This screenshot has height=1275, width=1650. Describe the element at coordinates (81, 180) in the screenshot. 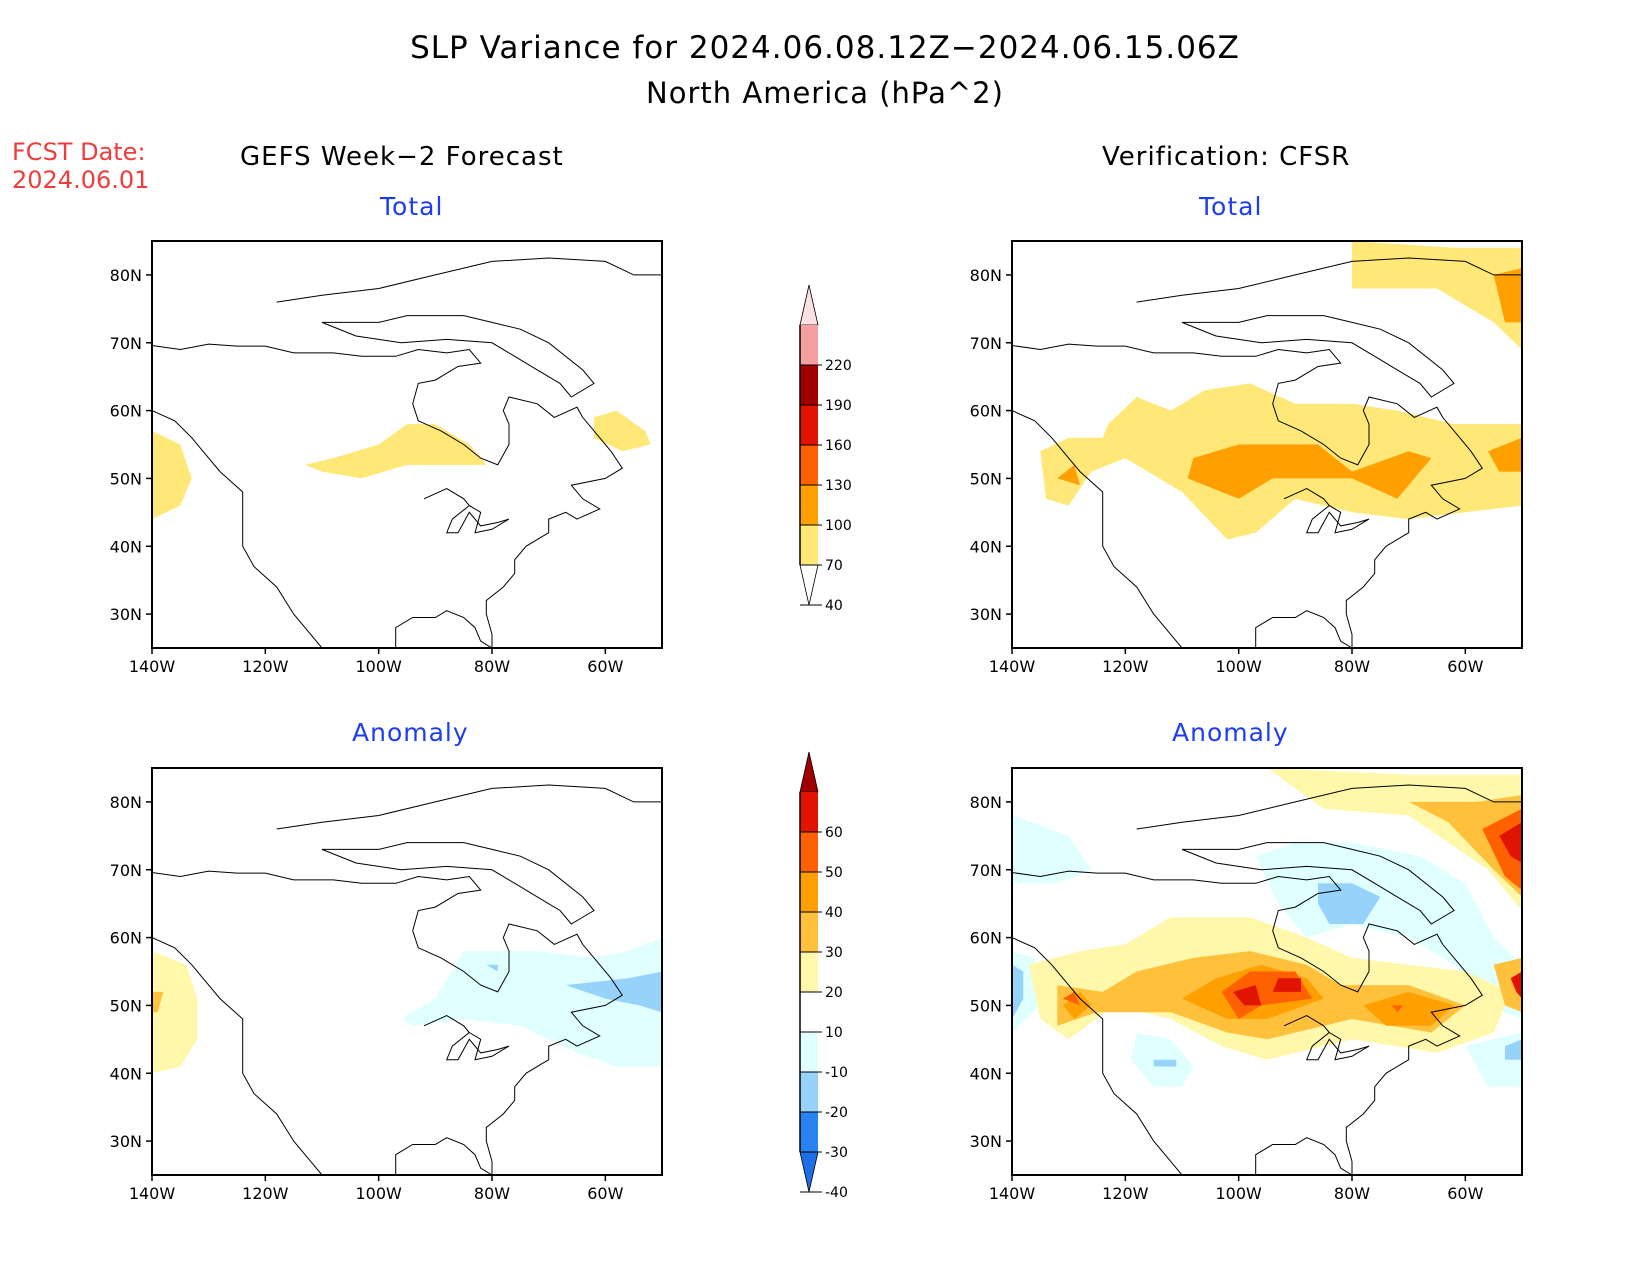

I see `fcst-date: 2024.06.01` at that location.